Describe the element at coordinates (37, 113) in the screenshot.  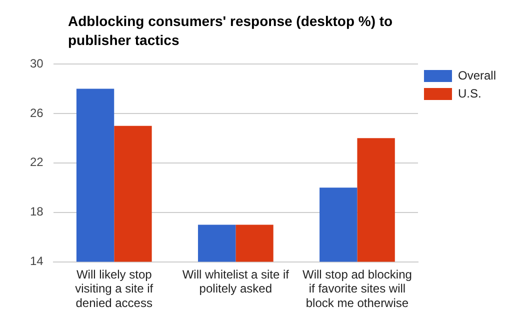
I see `y-tick-label: 26` at that location.